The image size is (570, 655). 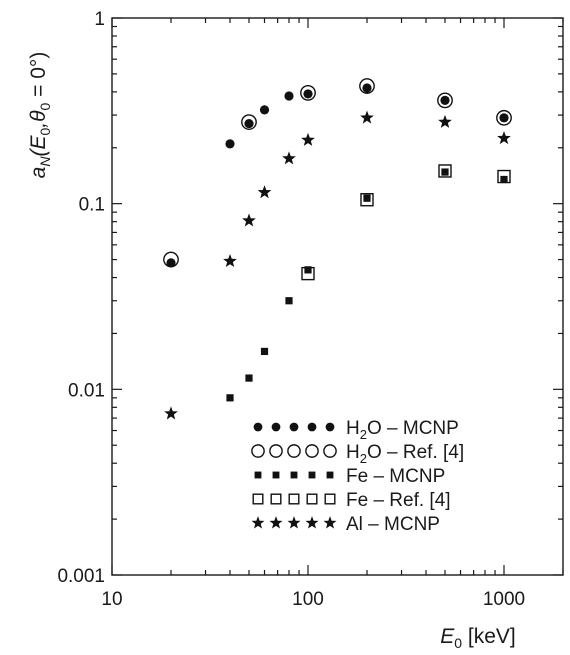 I want to click on legend-label-h2o-ref: H2O – Ref. [4], so click(x=405, y=454).